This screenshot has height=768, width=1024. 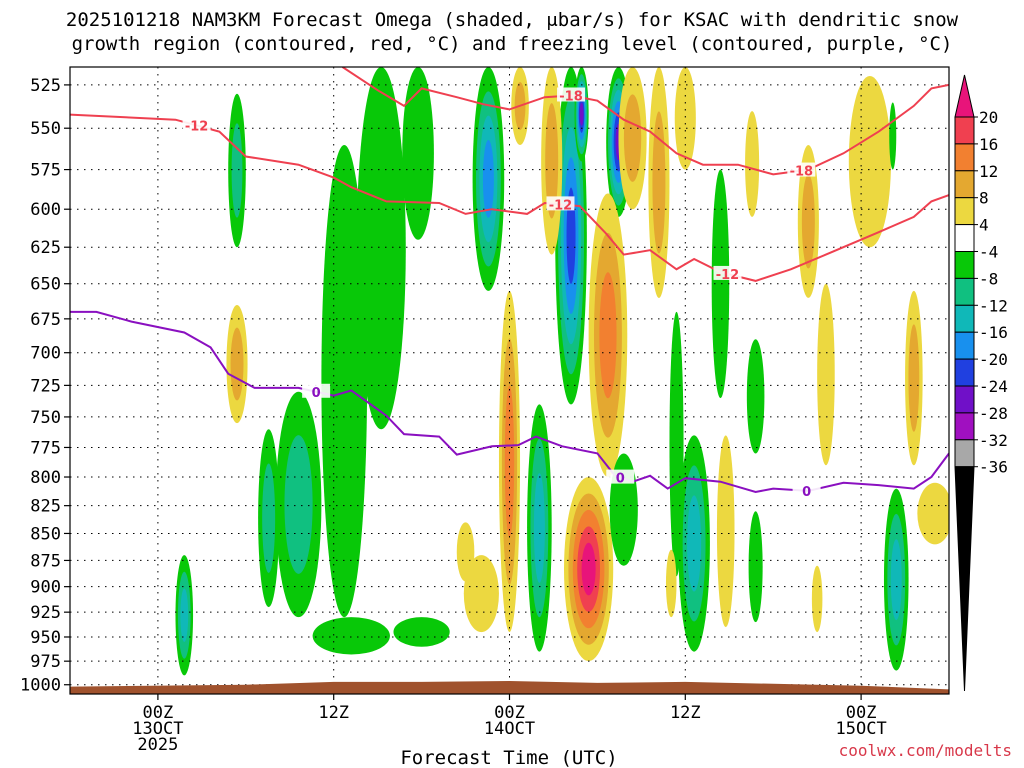 What do you see at coordinates (993, 386) in the screenshot?
I see `colorbar-label--24: -24` at bounding box center [993, 386].